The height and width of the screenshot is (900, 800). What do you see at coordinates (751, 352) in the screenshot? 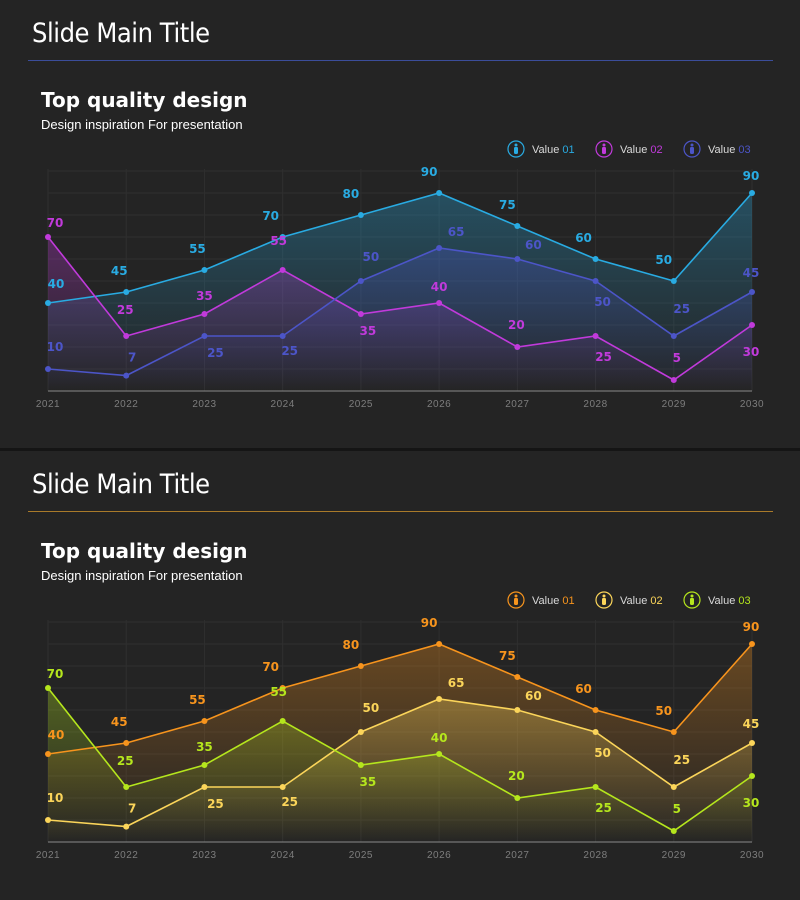
I see `data-label: 30` at bounding box center [751, 352].